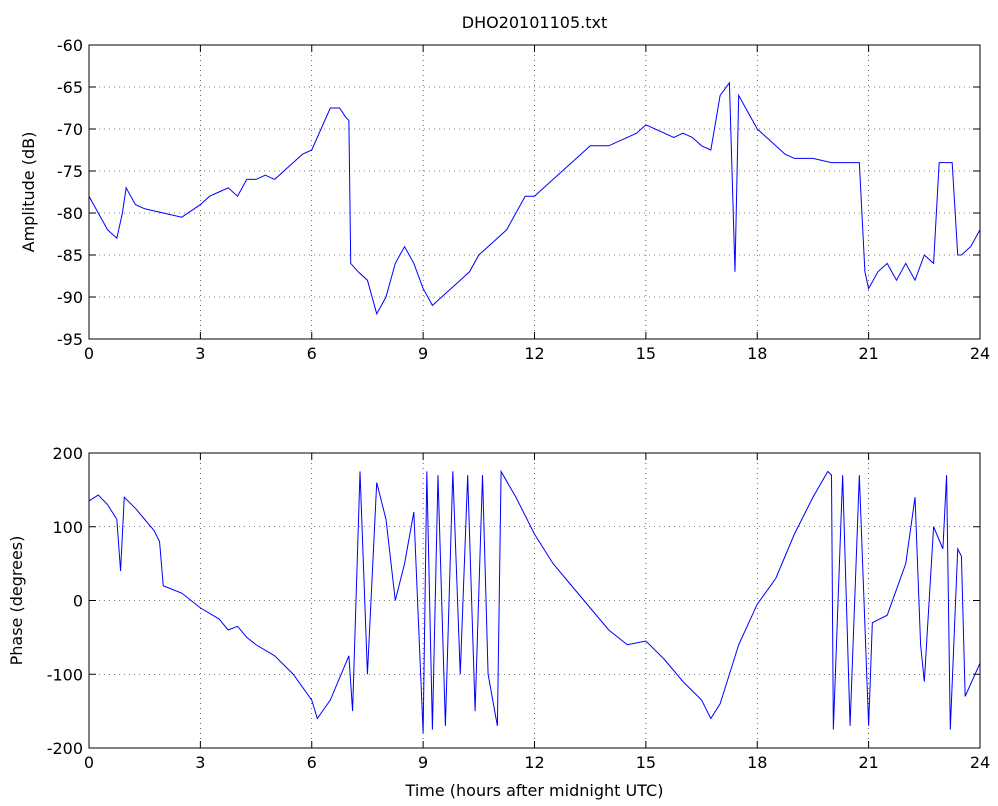 Image resolution: width=998 pixels, height=806 pixels. I want to click on y-tick-label: -70, so click(70, 129).